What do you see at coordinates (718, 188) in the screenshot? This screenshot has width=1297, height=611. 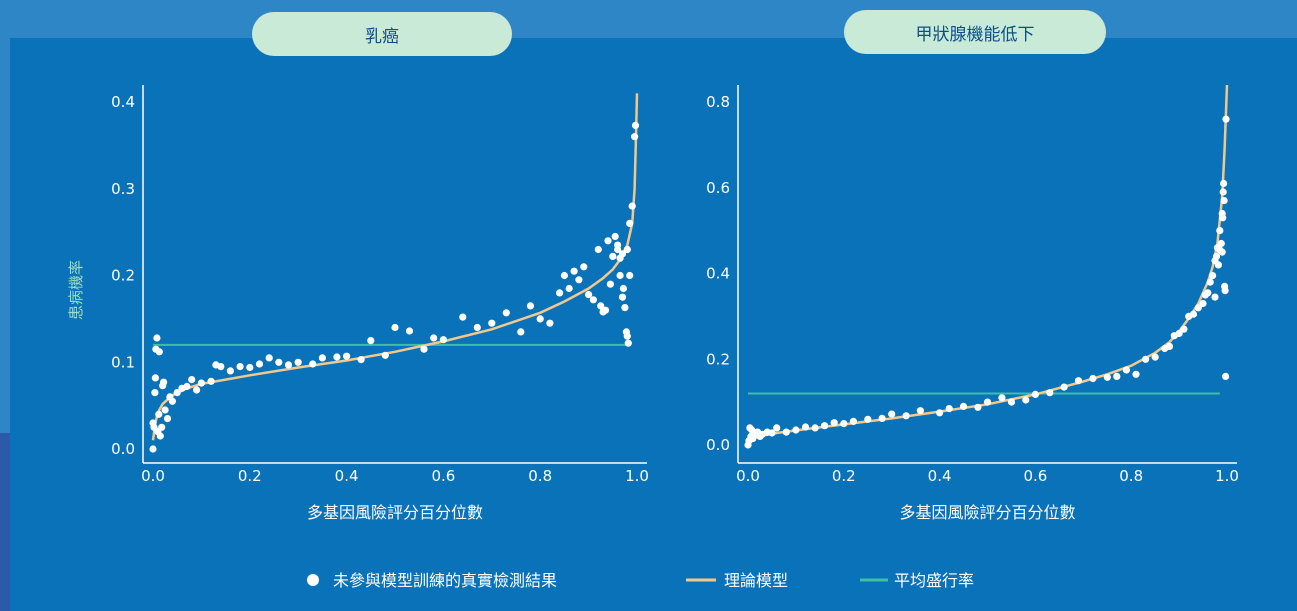 I see `y-tick-label: 0.6` at bounding box center [718, 188].